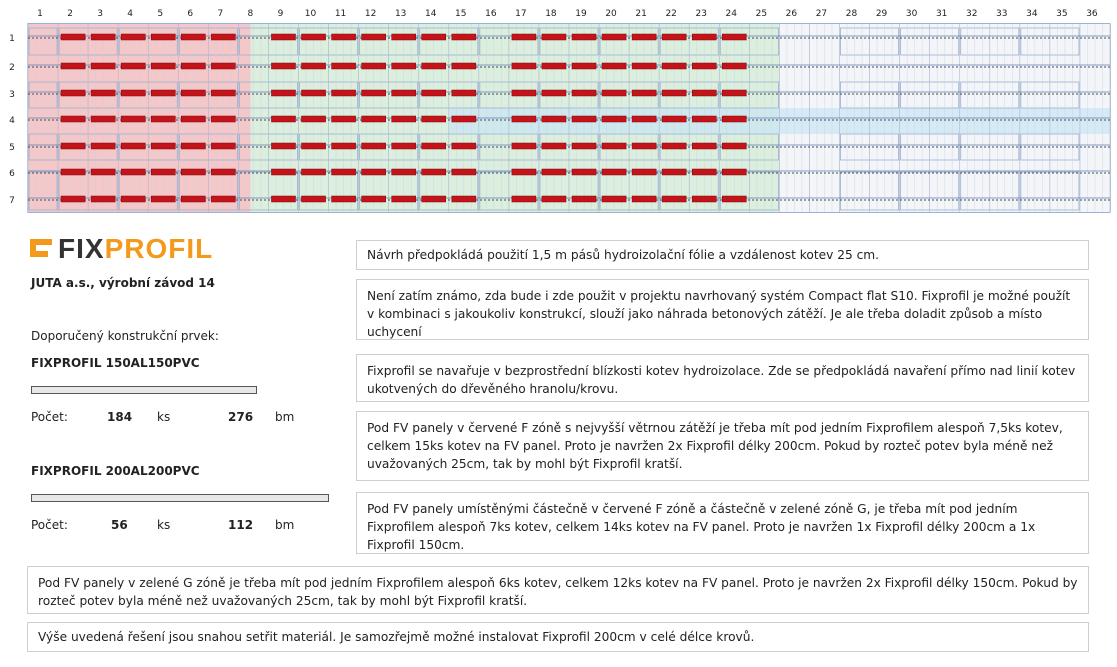 This screenshot has width=1117, height=667. I want to click on recommended-label: Doporučený konstrukční prvek:, so click(125, 336).